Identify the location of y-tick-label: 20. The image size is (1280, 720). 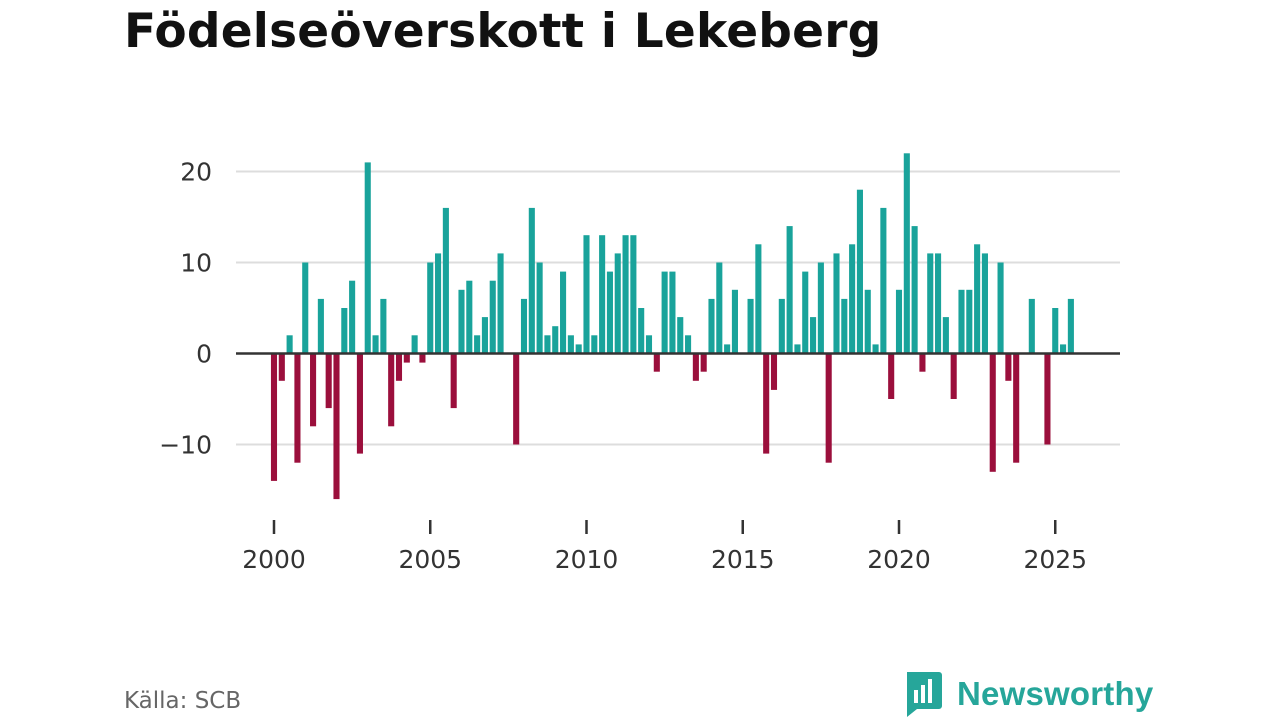
(196, 172).